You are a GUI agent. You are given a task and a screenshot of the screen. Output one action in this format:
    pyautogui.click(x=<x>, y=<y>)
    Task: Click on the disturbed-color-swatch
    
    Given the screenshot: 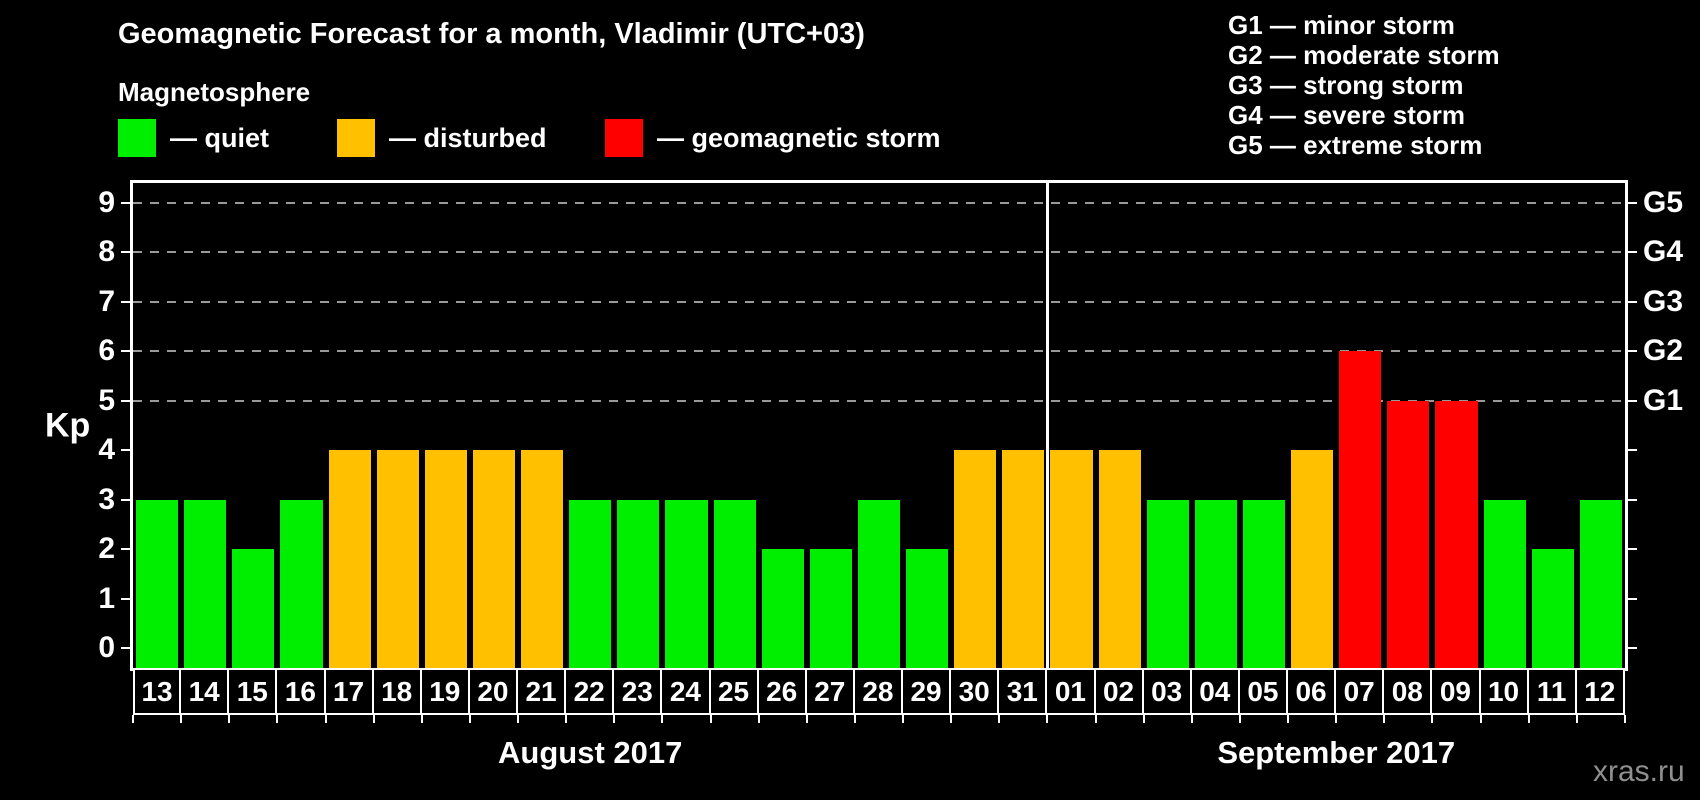 What is the action you would take?
    pyautogui.click(x=356, y=138)
    